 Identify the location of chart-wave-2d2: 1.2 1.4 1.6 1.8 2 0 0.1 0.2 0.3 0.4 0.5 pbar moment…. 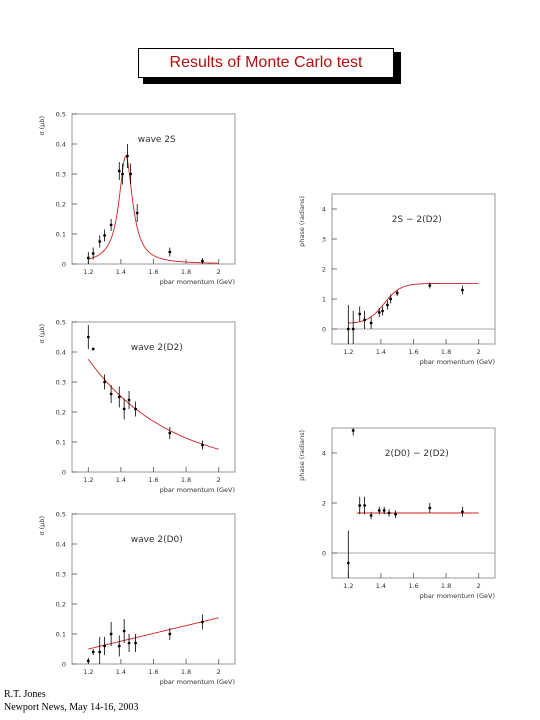
(137, 406).